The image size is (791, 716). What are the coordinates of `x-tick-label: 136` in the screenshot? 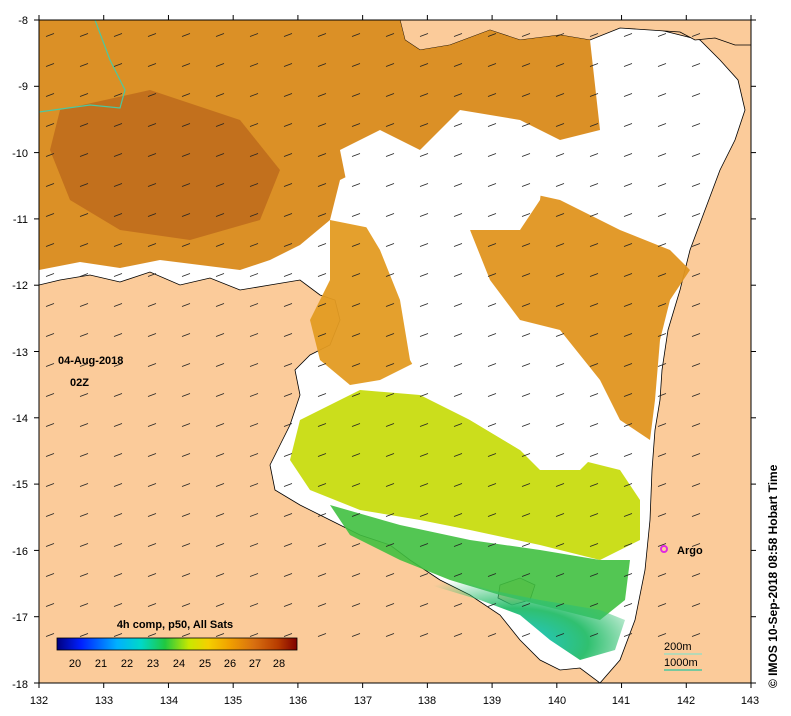 It's located at (298, 701).